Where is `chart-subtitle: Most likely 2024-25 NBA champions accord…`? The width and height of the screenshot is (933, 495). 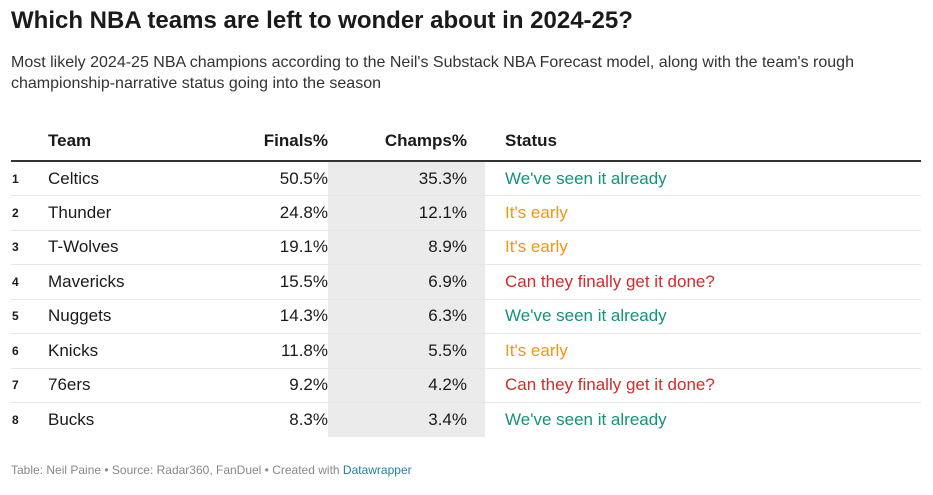
chart-subtitle: Most likely 2024-25 NBA champions accord… is located at coordinates (432, 73).